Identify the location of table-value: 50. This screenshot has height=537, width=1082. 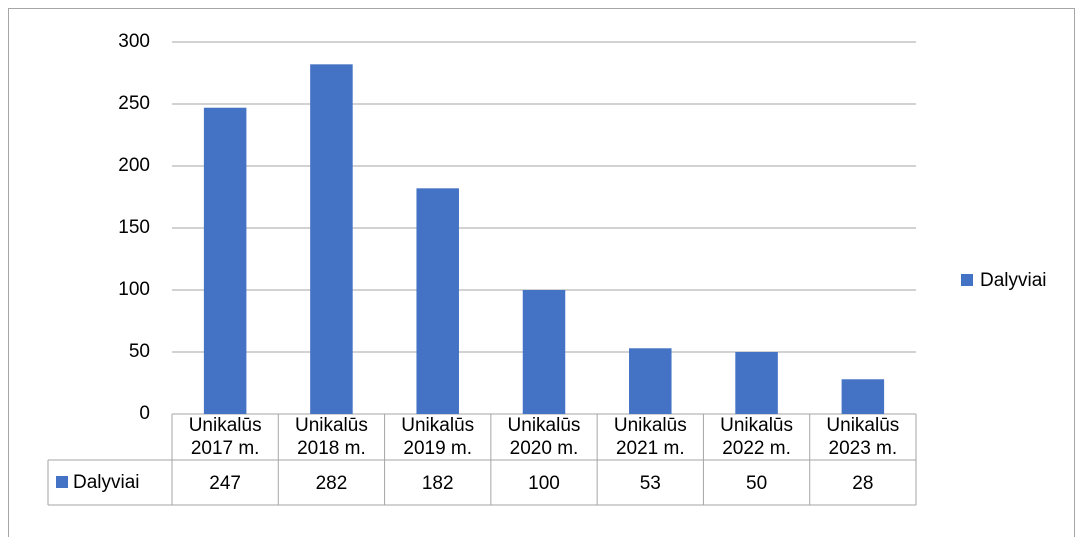
(756, 483).